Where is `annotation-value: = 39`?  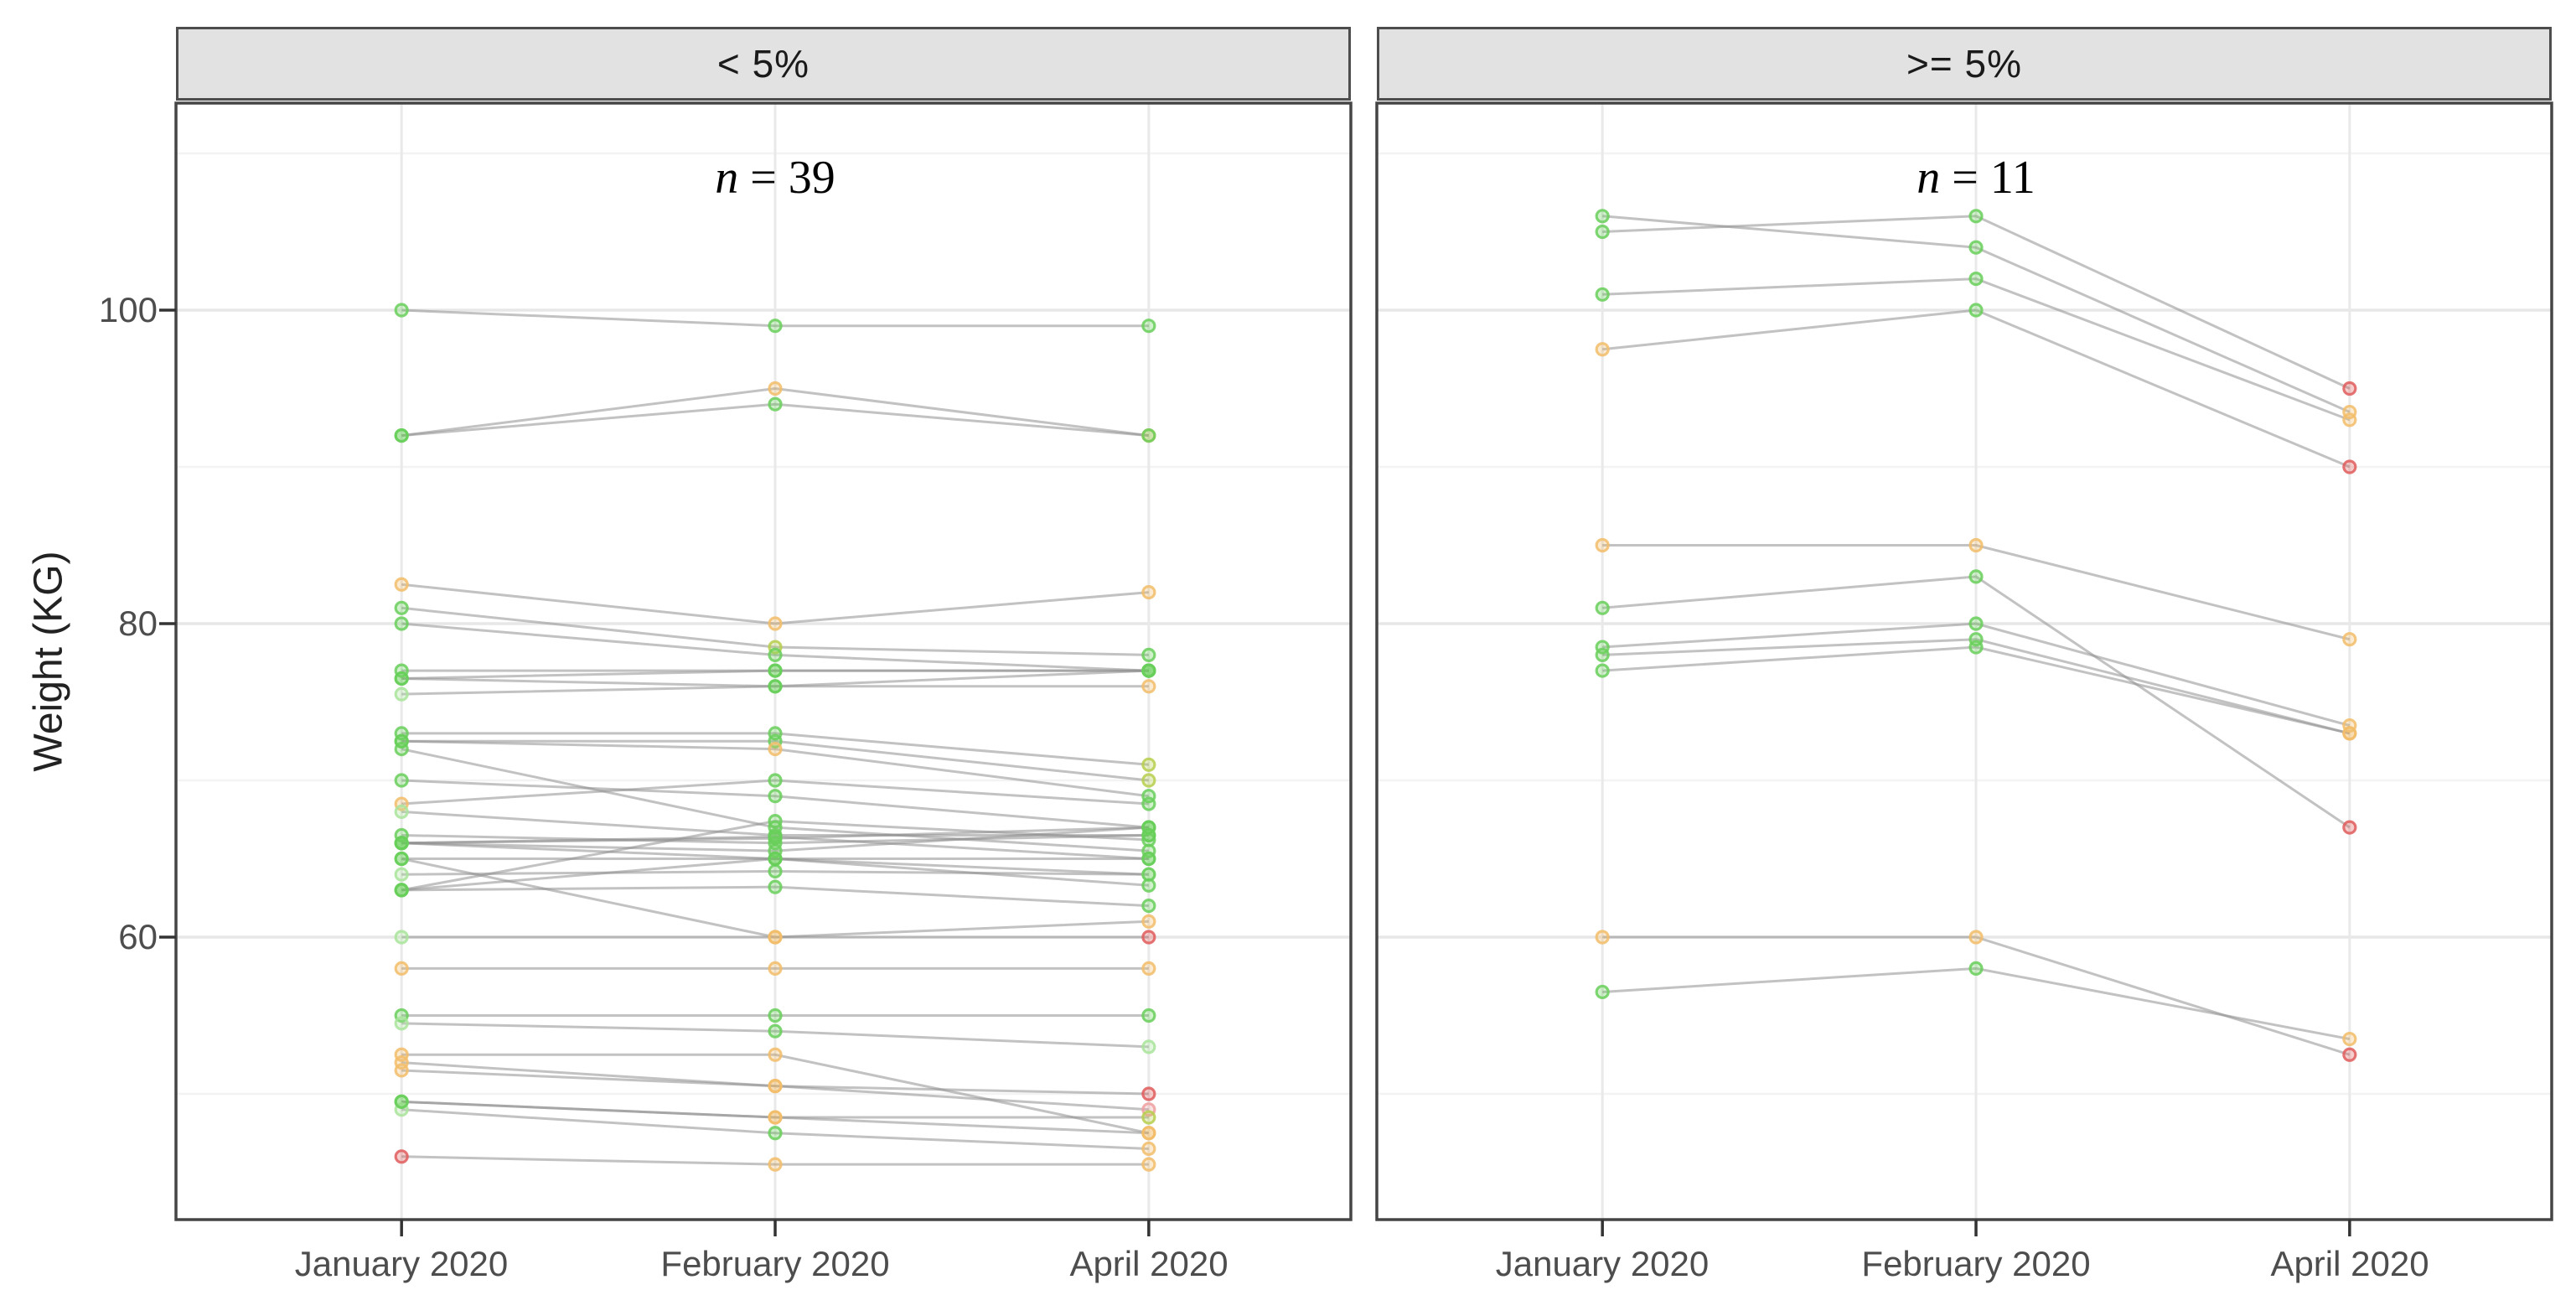 annotation-value: = 39 is located at coordinates (786, 178).